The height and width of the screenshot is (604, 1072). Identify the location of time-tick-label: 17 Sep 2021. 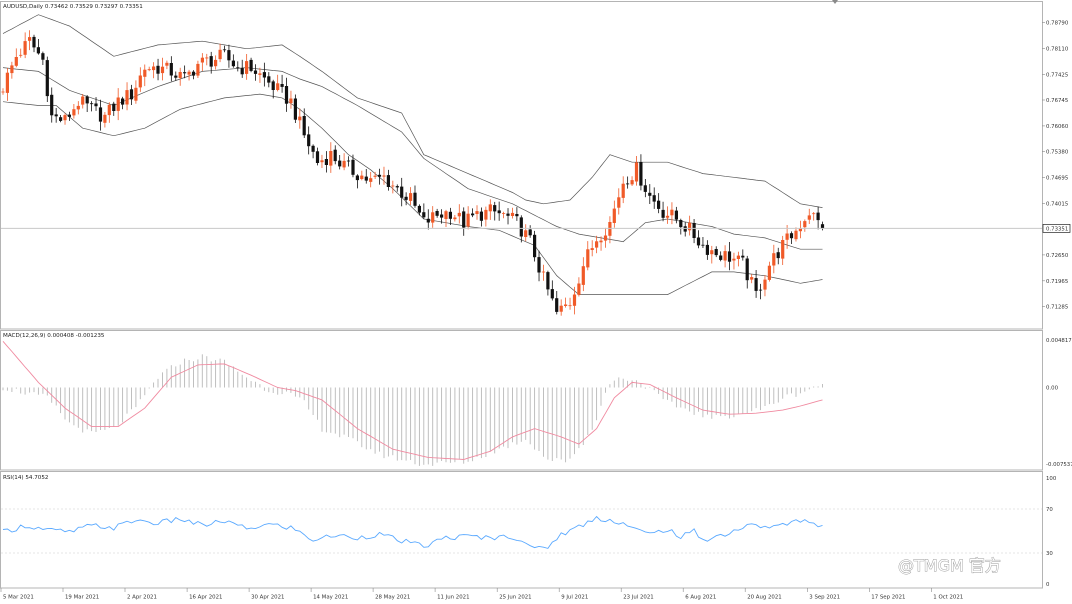
(888, 598).